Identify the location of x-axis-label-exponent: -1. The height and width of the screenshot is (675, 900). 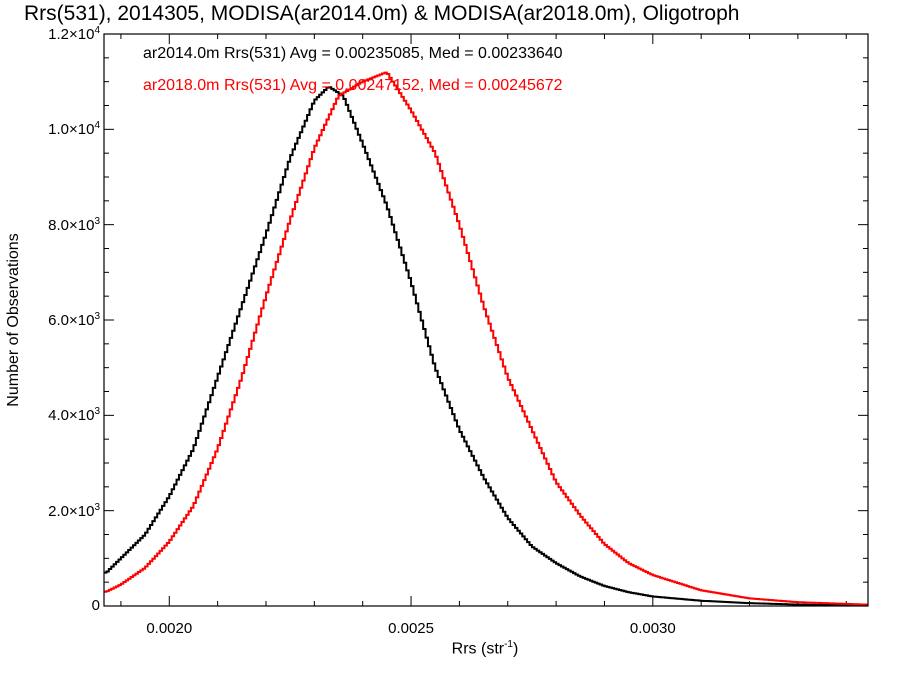
(509, 644).